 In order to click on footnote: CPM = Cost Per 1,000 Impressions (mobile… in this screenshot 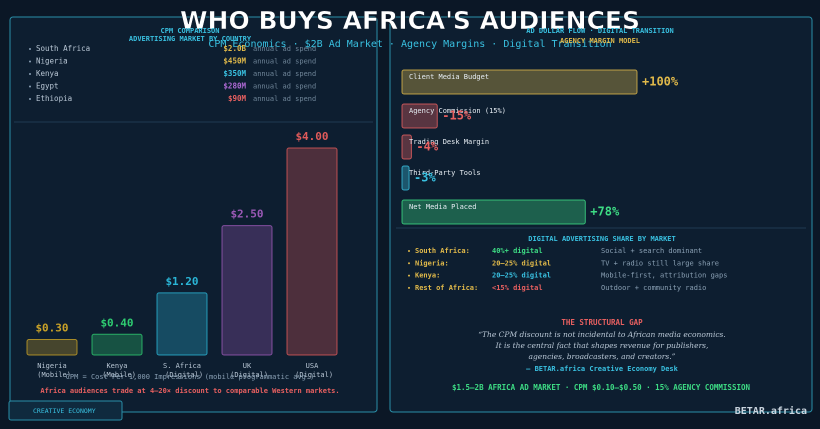, I will do `click(190, 377)`.